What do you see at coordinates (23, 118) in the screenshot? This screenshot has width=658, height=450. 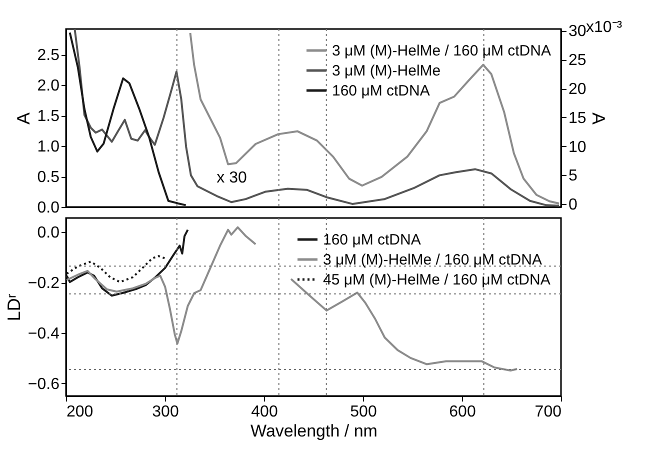 I see `y-axis-title: A` at bounding box center [23, 118].